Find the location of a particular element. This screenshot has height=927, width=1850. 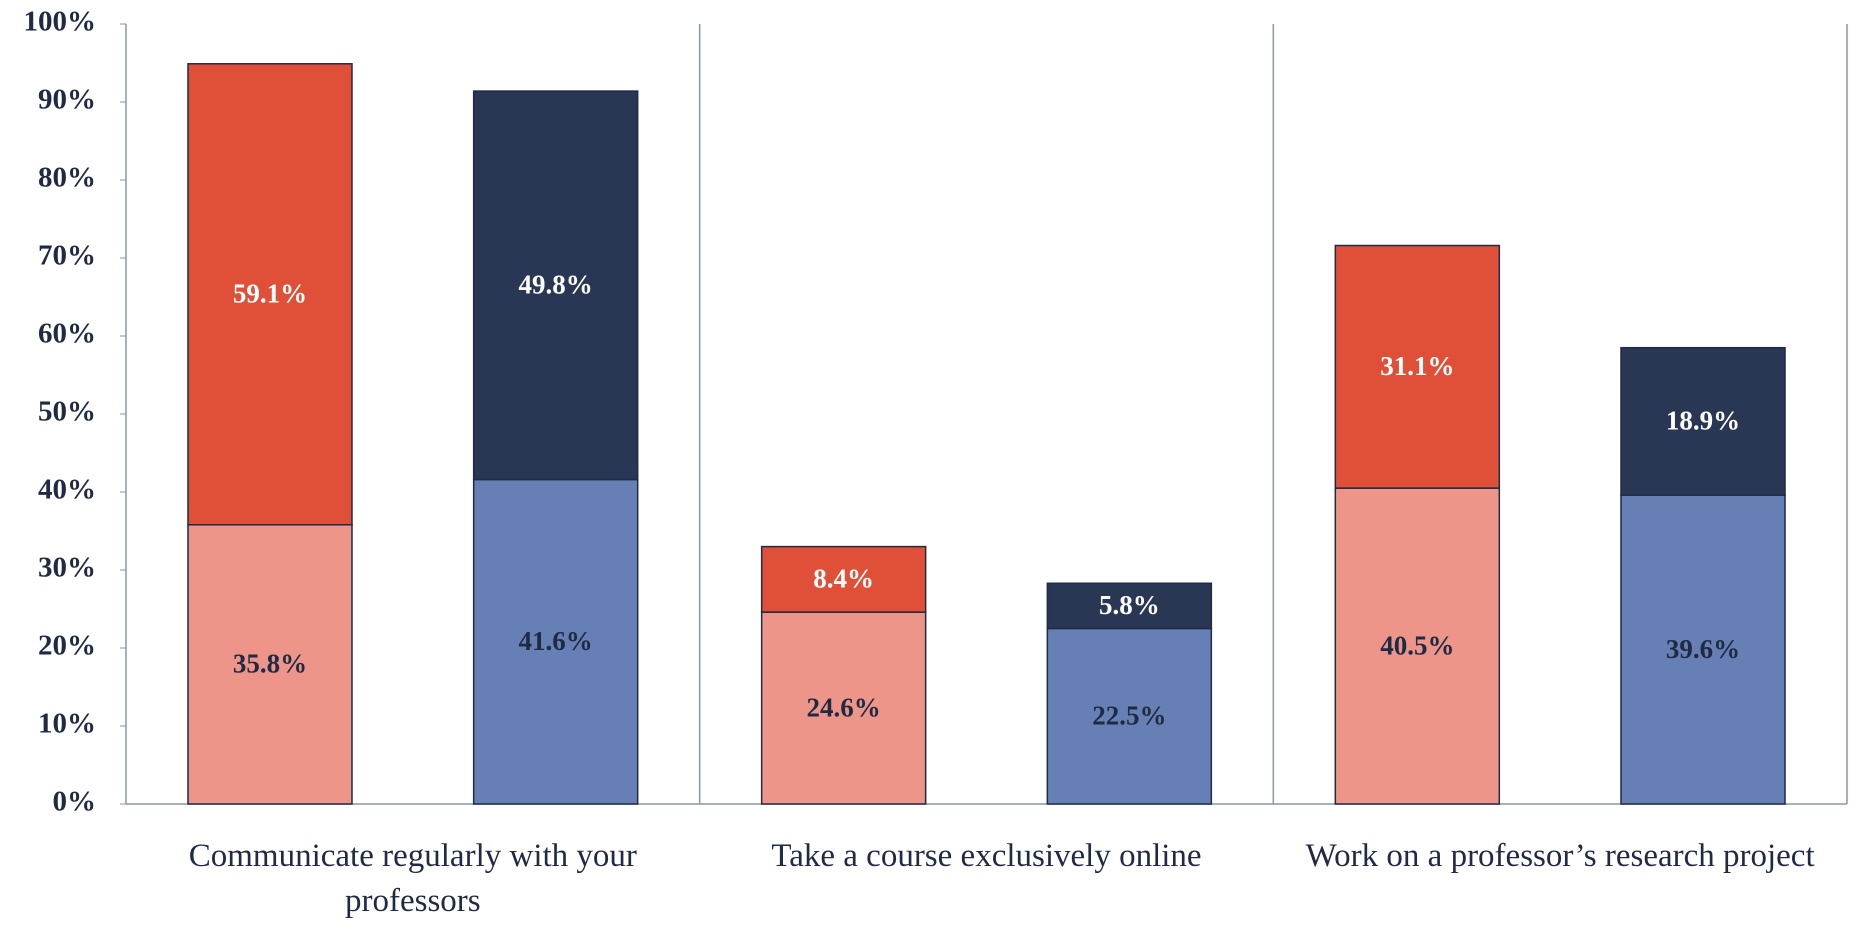

data-label: 59.1% is located at coordinates (270, 293).